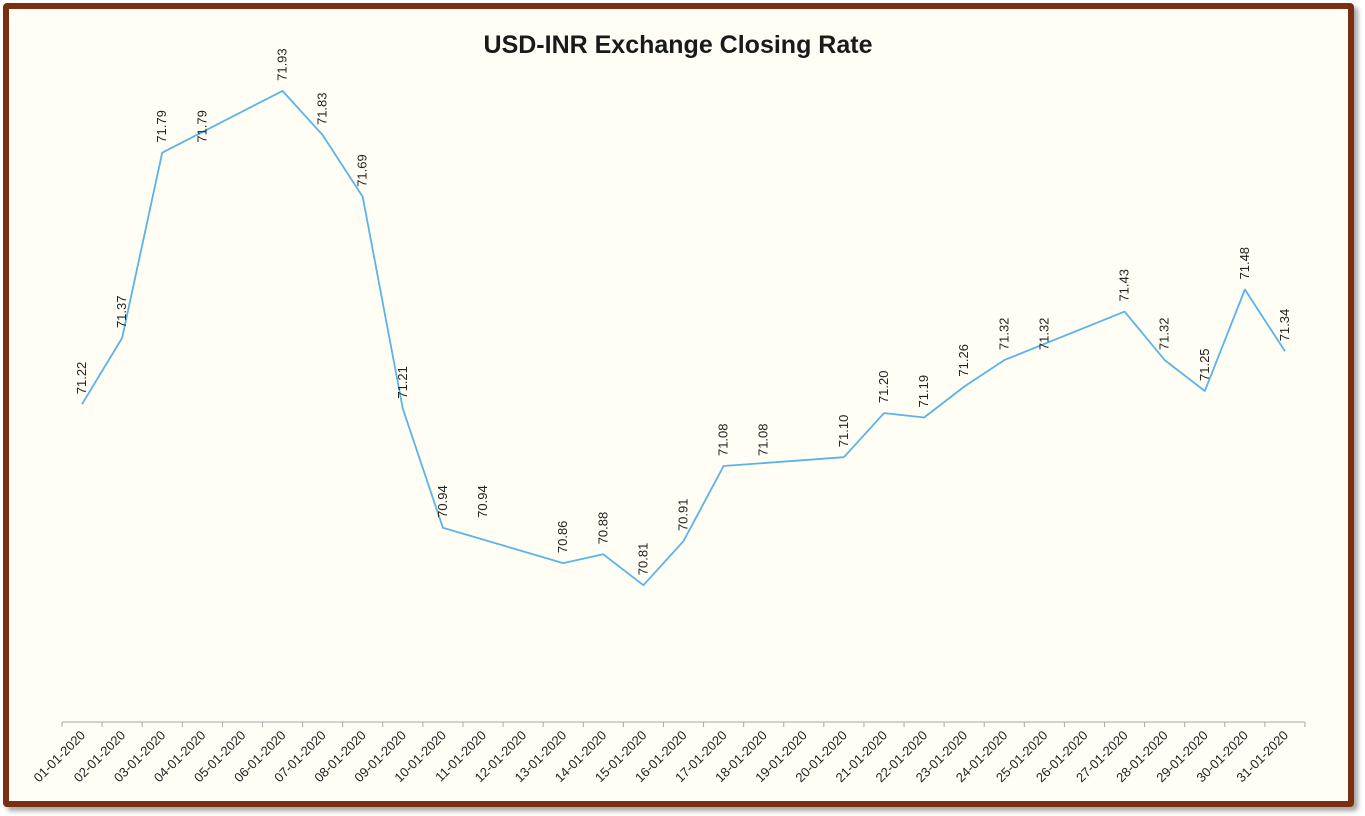 This screenshot has width=1365, height=816. I want to click on data-label: 71.83, so click(322, 108).